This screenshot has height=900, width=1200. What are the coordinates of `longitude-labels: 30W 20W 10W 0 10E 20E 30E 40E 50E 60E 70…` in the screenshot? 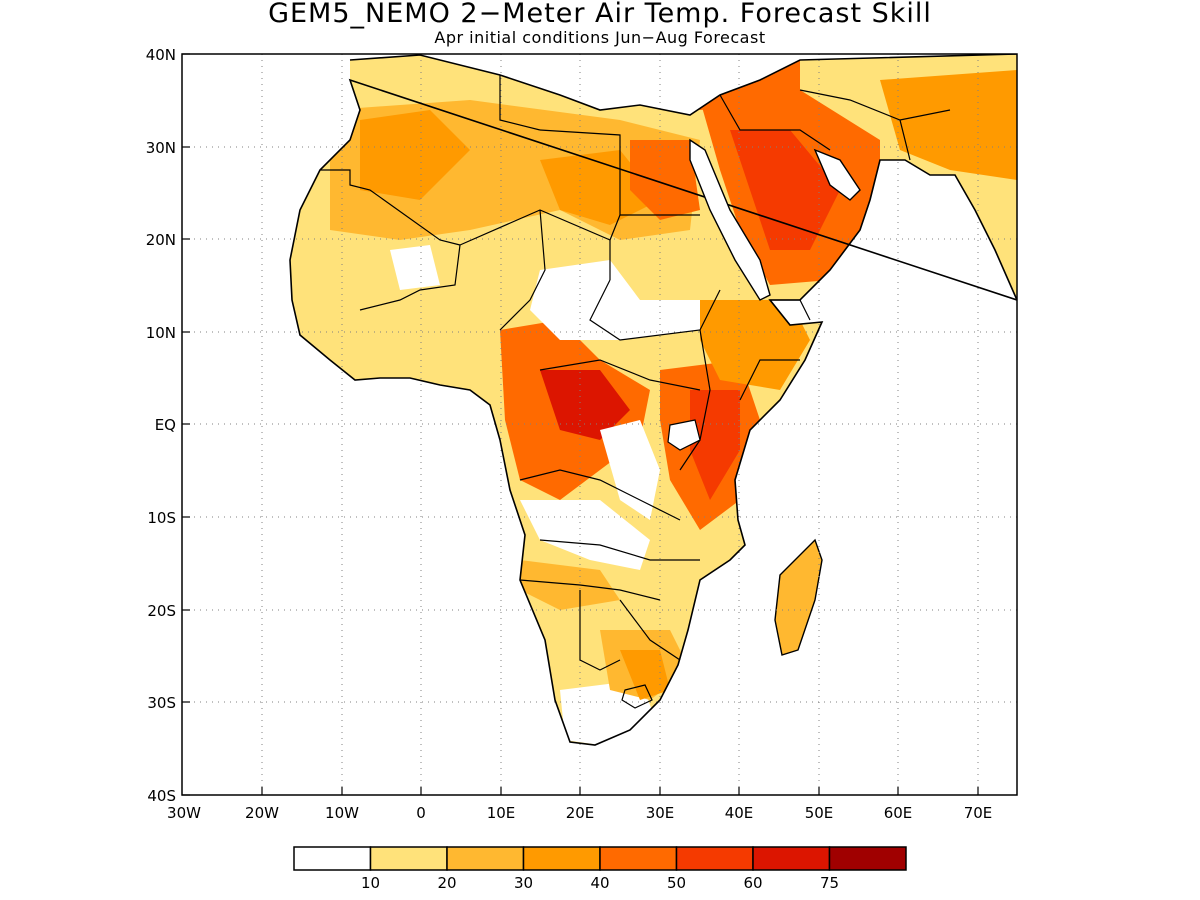 It's located at (579, 813).